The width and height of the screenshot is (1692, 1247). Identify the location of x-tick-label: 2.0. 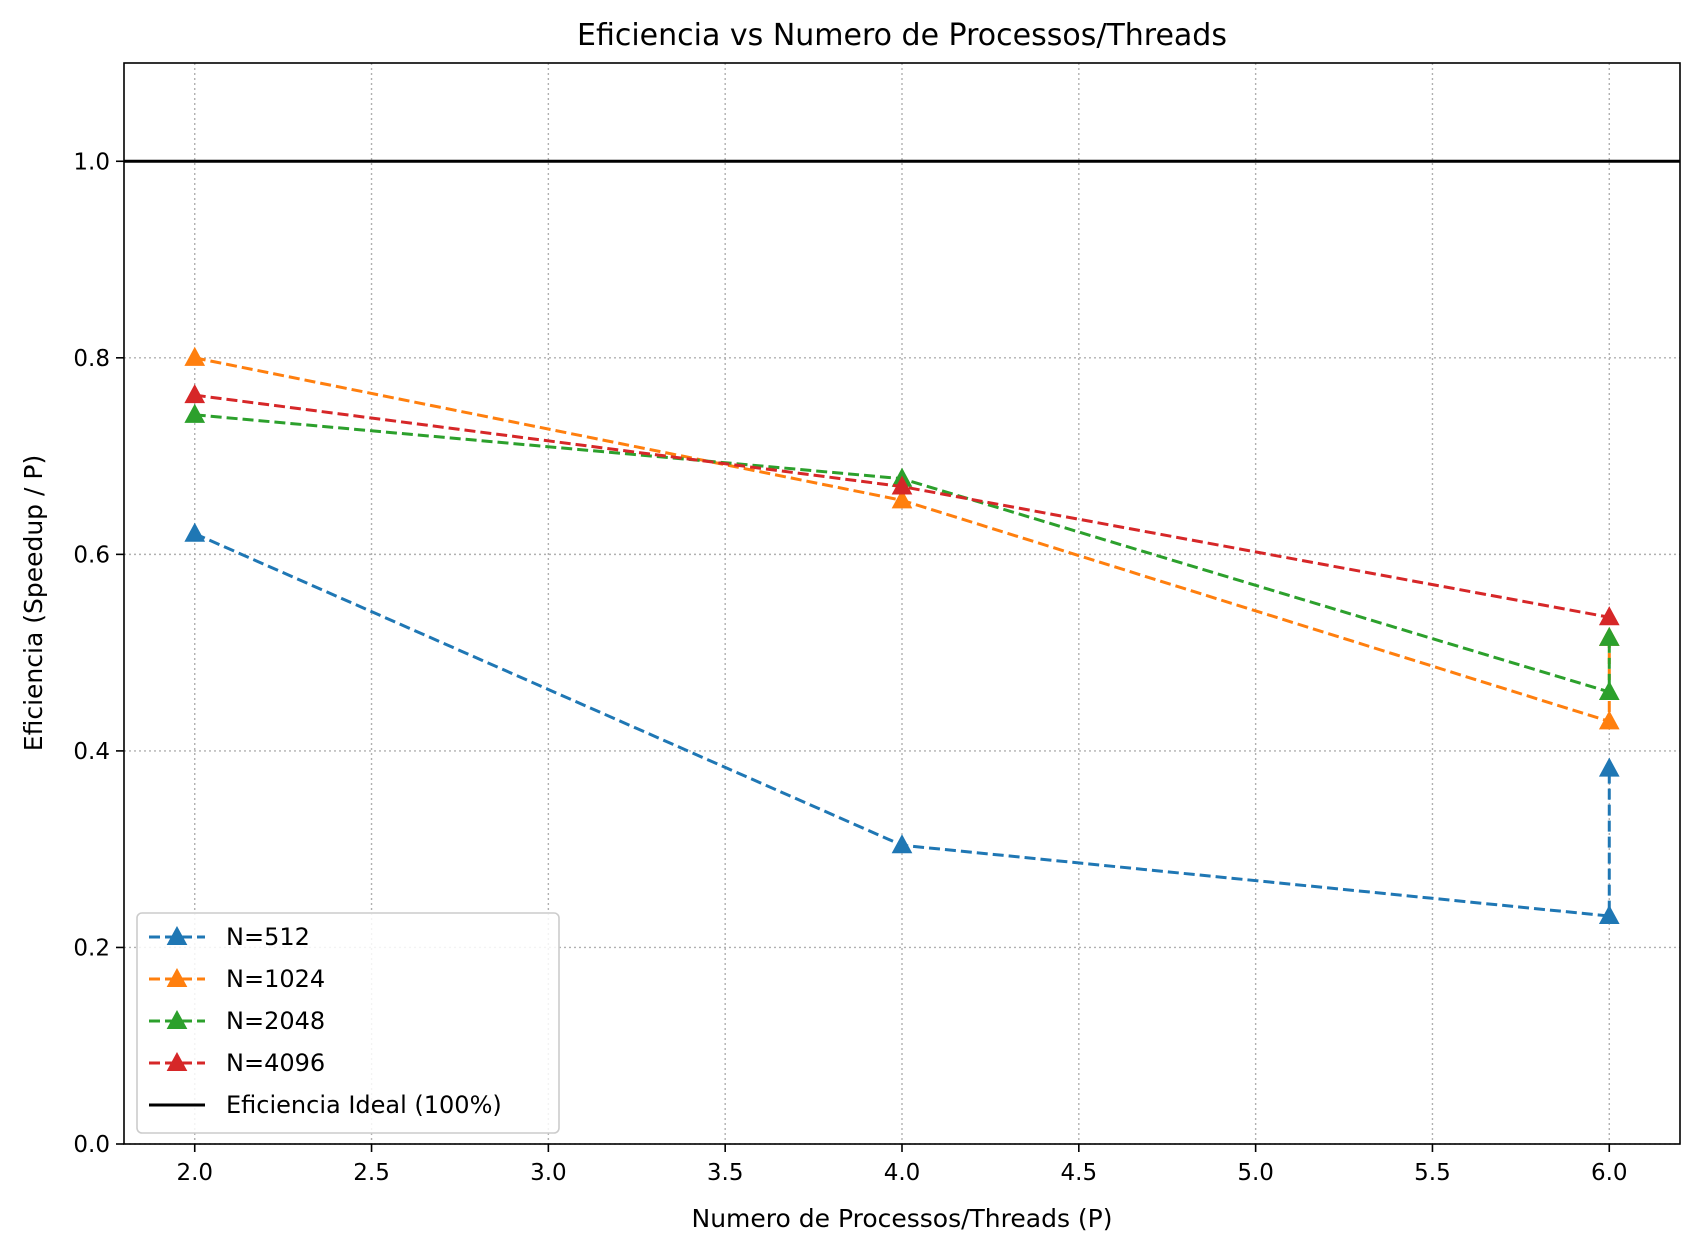
(194, 1173).